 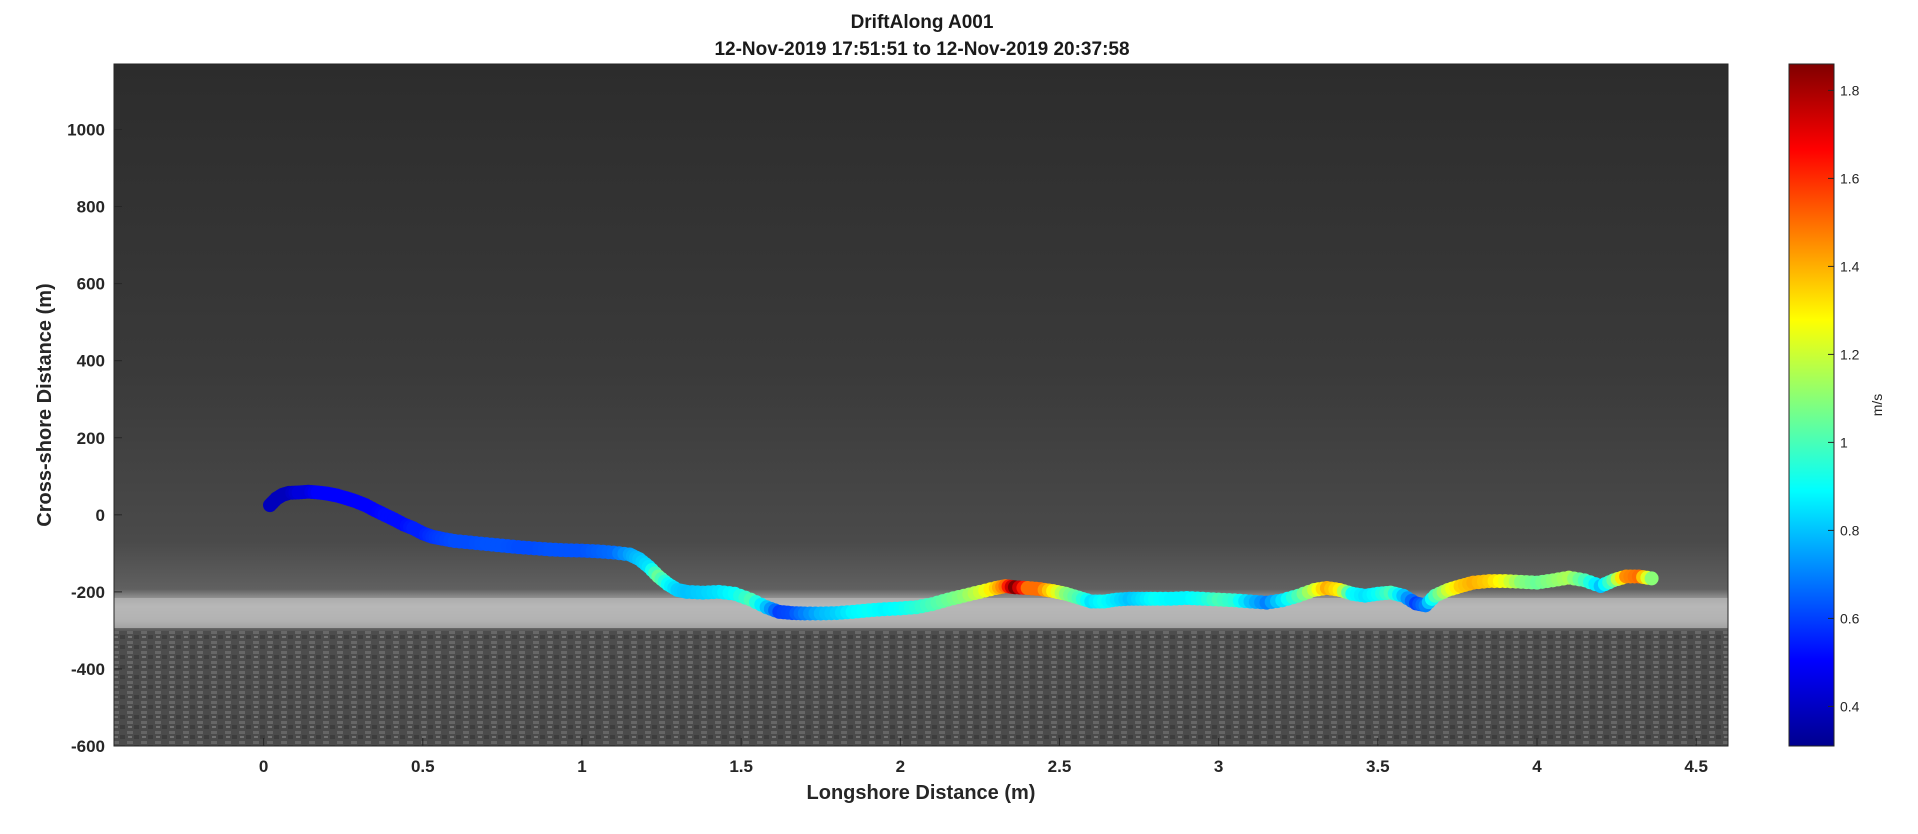 What do you see at coordinates (1850, 266) in the screenshot?
I see `colorbar-tick-label: 1.4` at bounding box center [1850, 266].